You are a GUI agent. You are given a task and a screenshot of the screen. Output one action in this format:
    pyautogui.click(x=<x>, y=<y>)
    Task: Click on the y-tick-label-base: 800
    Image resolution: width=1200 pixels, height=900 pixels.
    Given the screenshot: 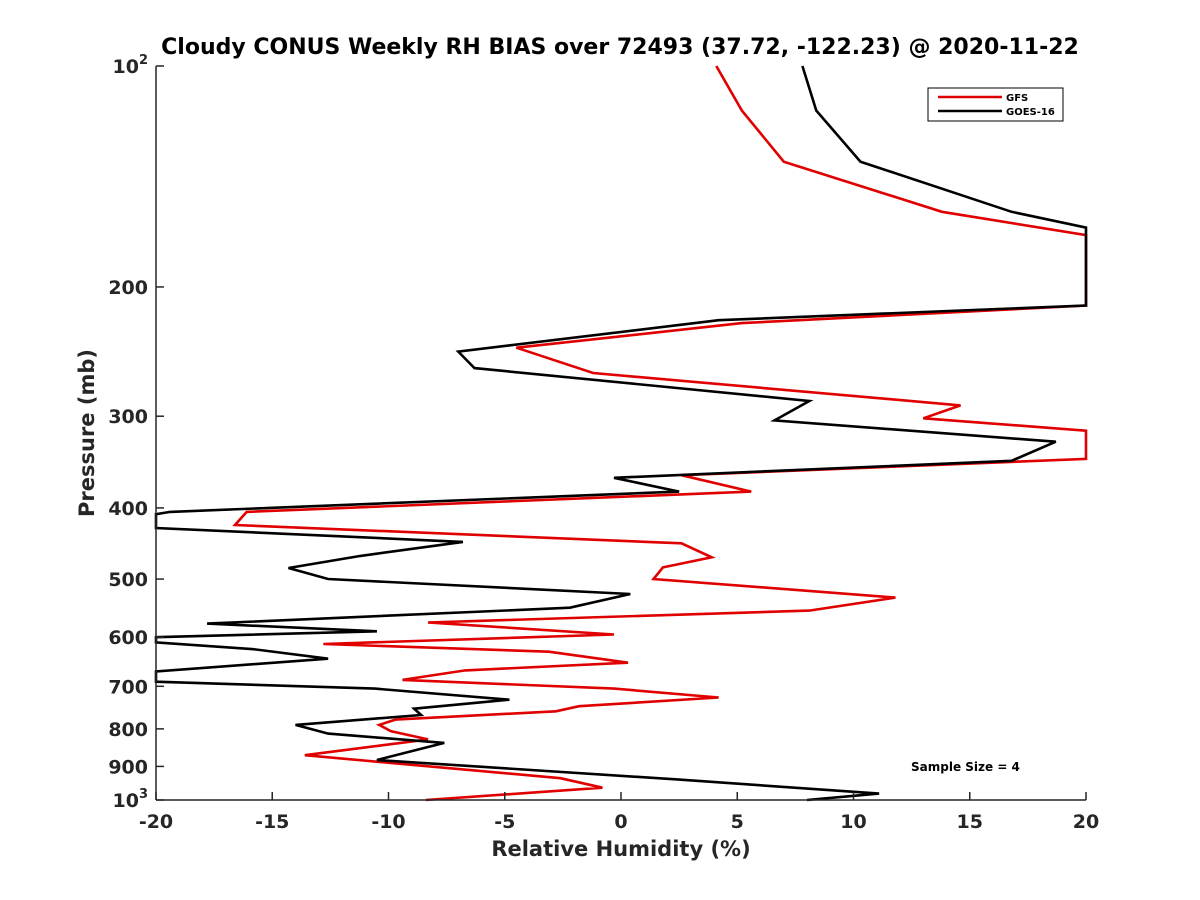 What is the action you would take?
    pyautogui.click(x=128, y=730)
    